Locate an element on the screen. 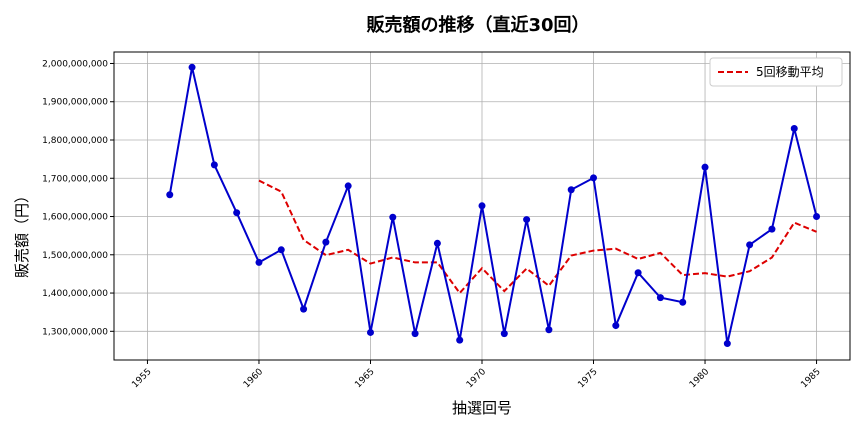 Image resolution: width=864 pixels, height=432 pixels. y-tick-label: 1,600,000,000 is located at coordinates (75, 218).